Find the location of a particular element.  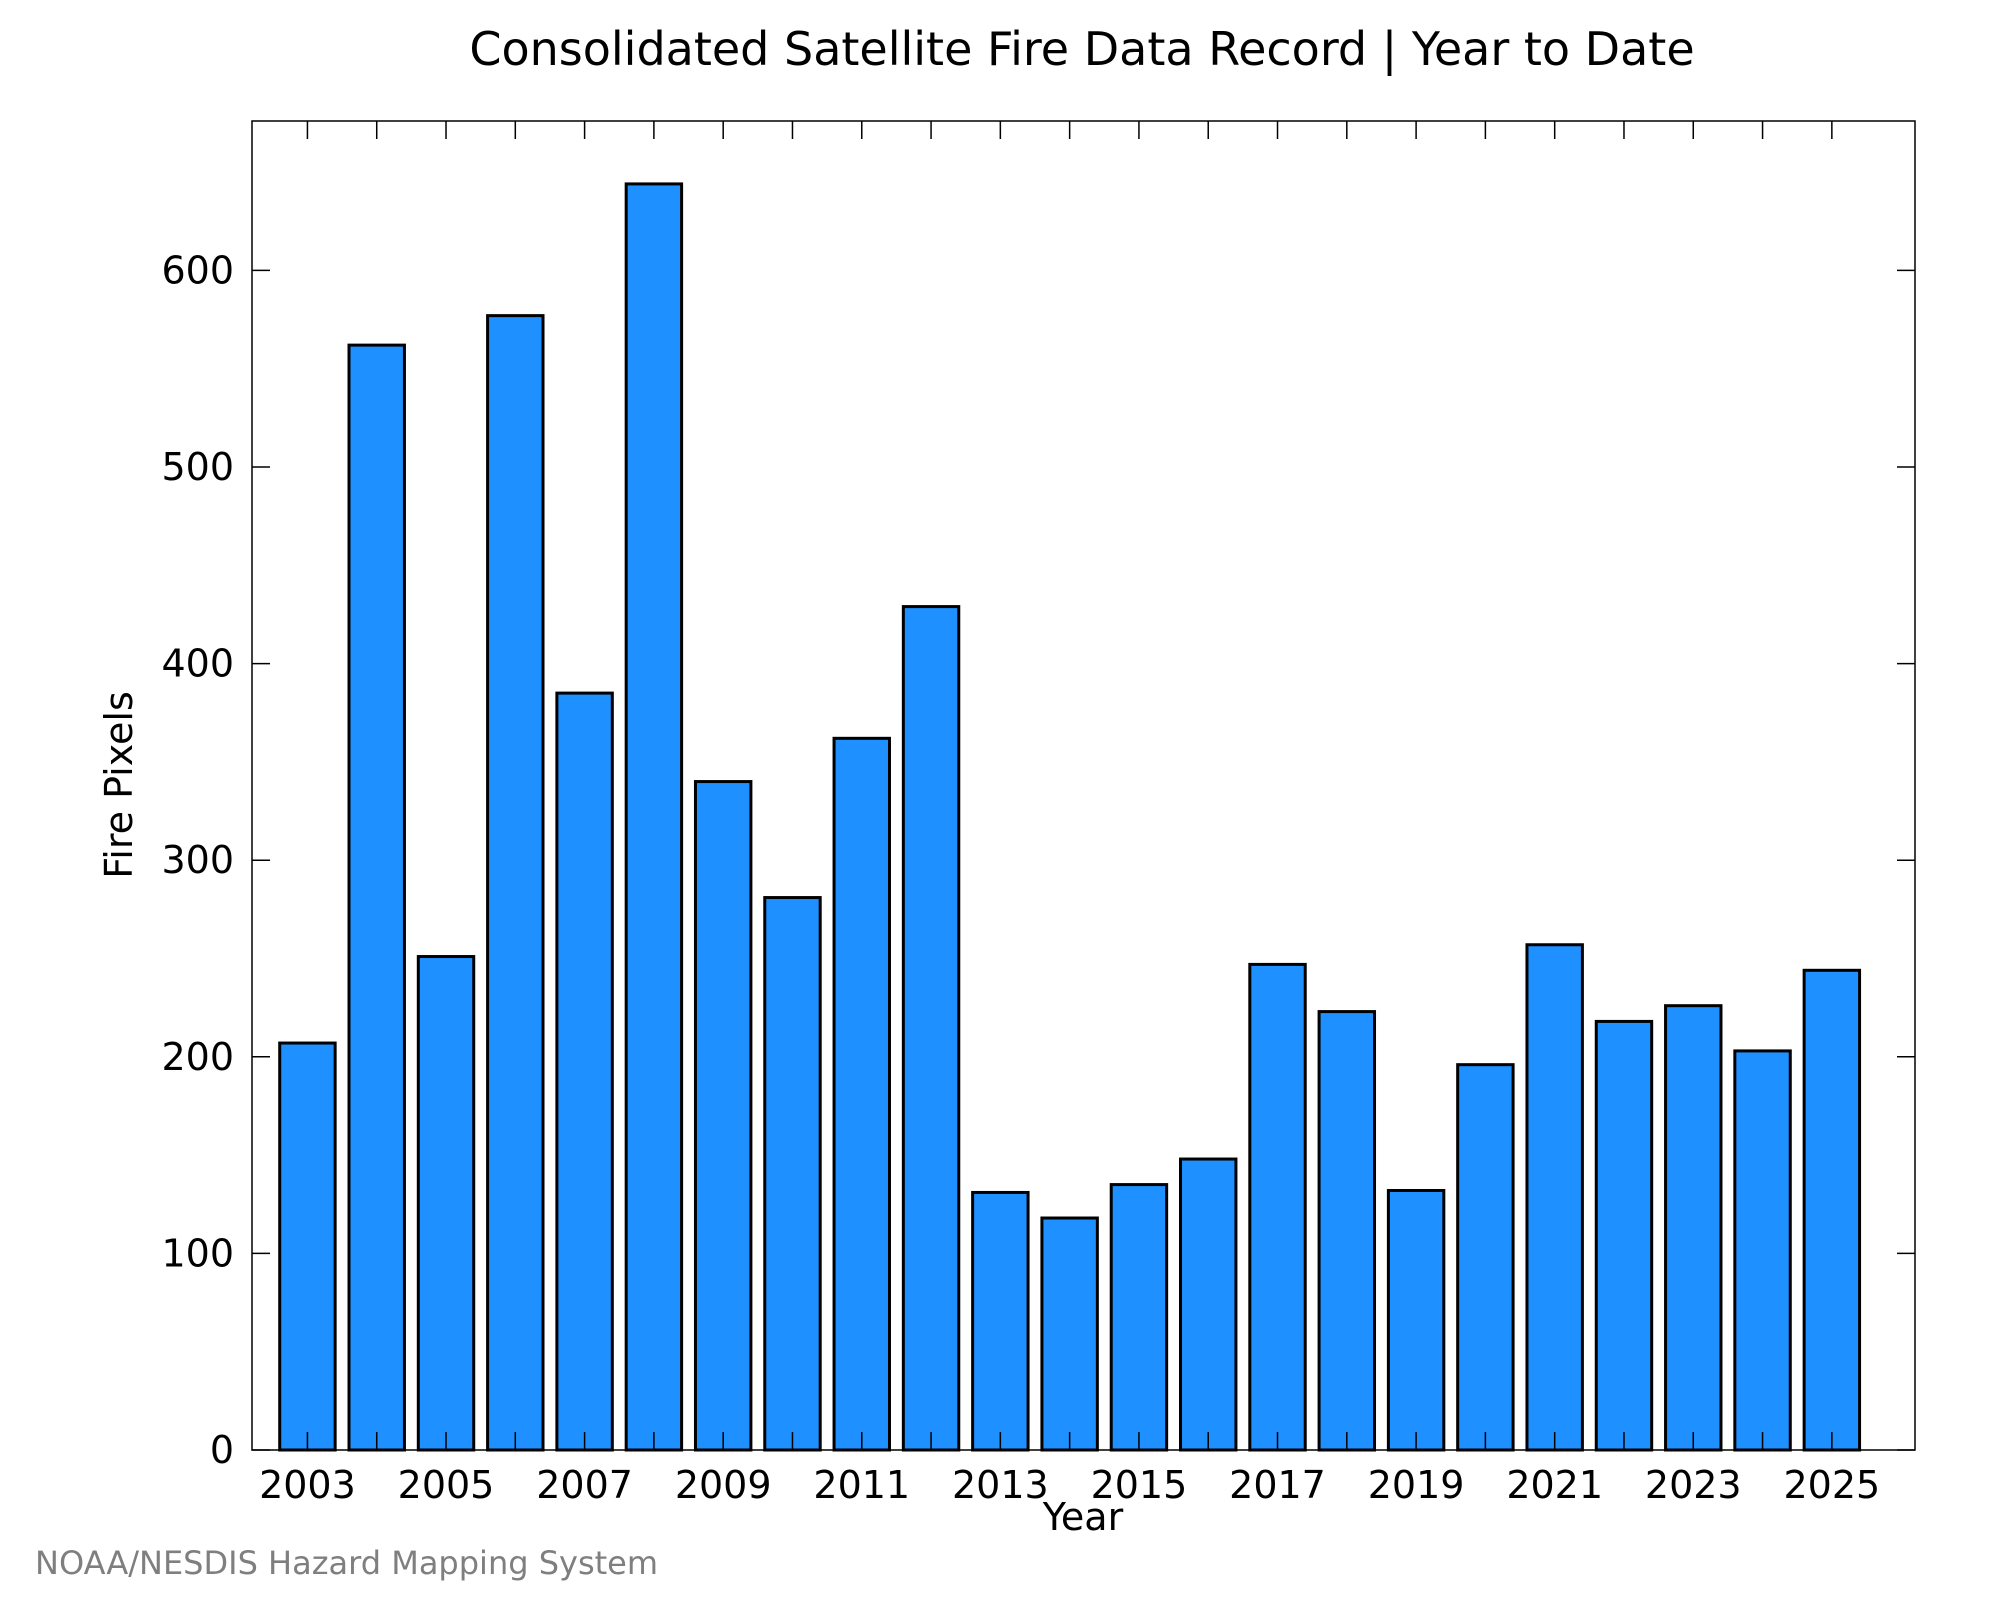

bar-2015 is located at coordinates (1139, 1317).